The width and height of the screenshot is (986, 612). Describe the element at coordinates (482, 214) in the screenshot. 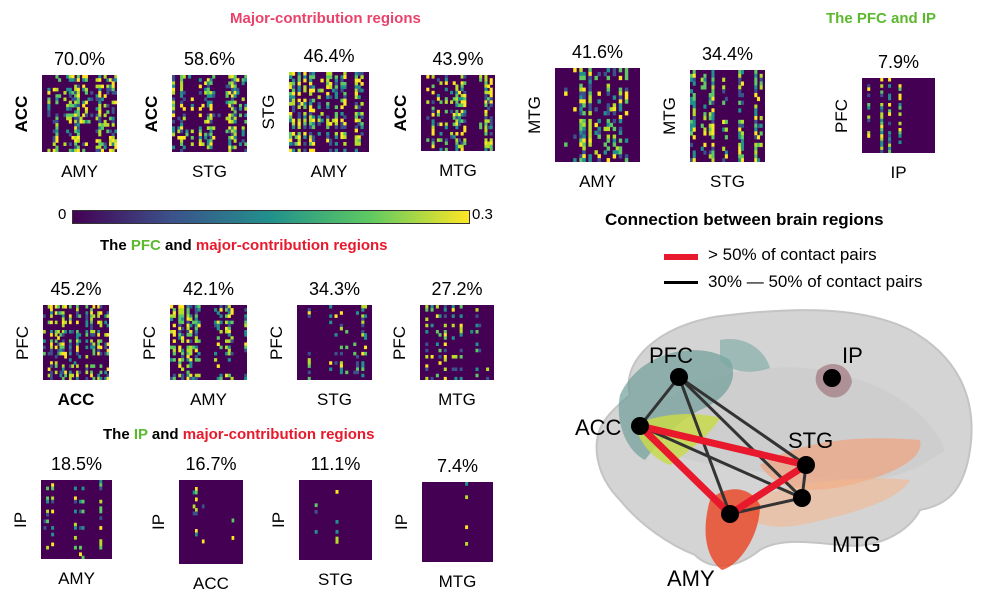

I see `colorbar-max-label: 0.3` at that location.